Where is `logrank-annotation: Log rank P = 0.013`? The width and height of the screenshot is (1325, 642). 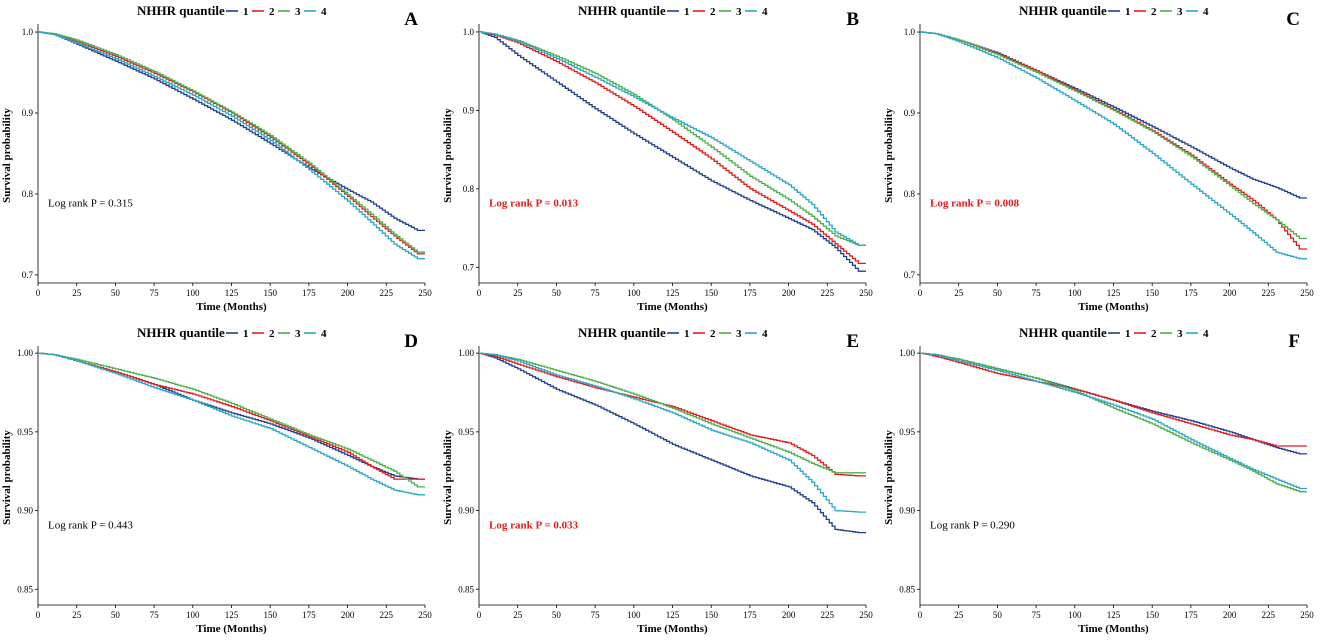
logrank-annotation: Log rank P = 0.013 is located at coordinates (534, 204).